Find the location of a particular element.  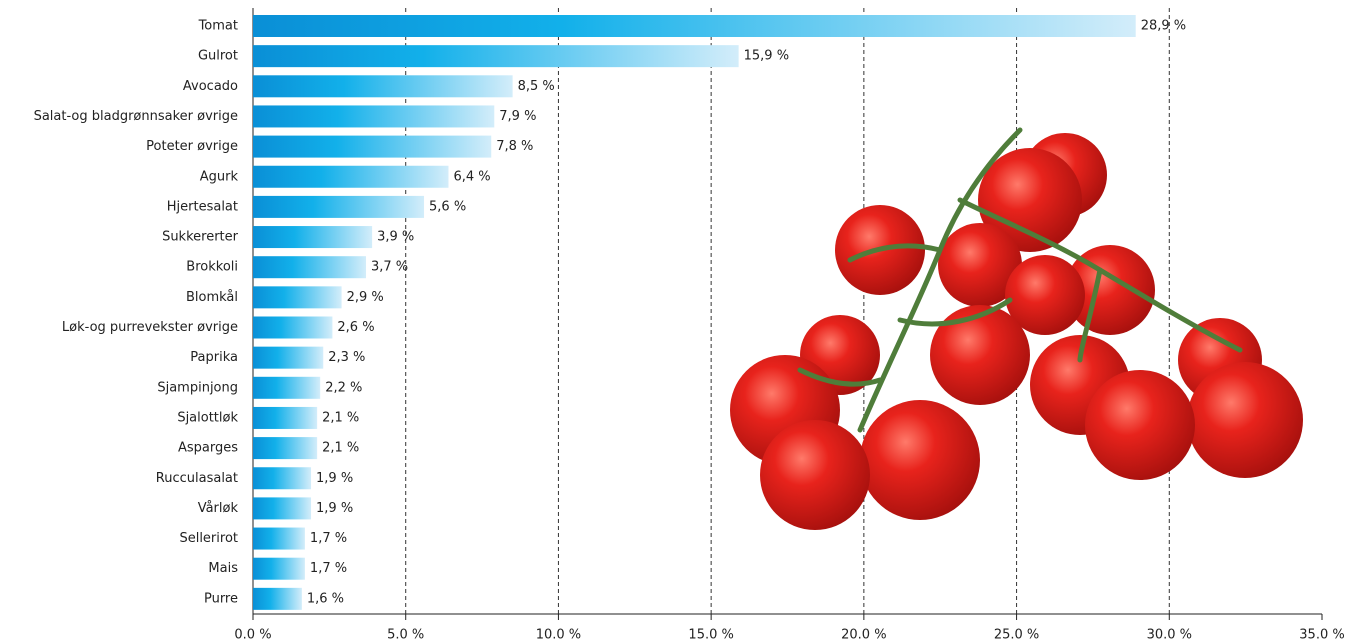

value-label: 7,9 % is located at coordinates (517, 116).